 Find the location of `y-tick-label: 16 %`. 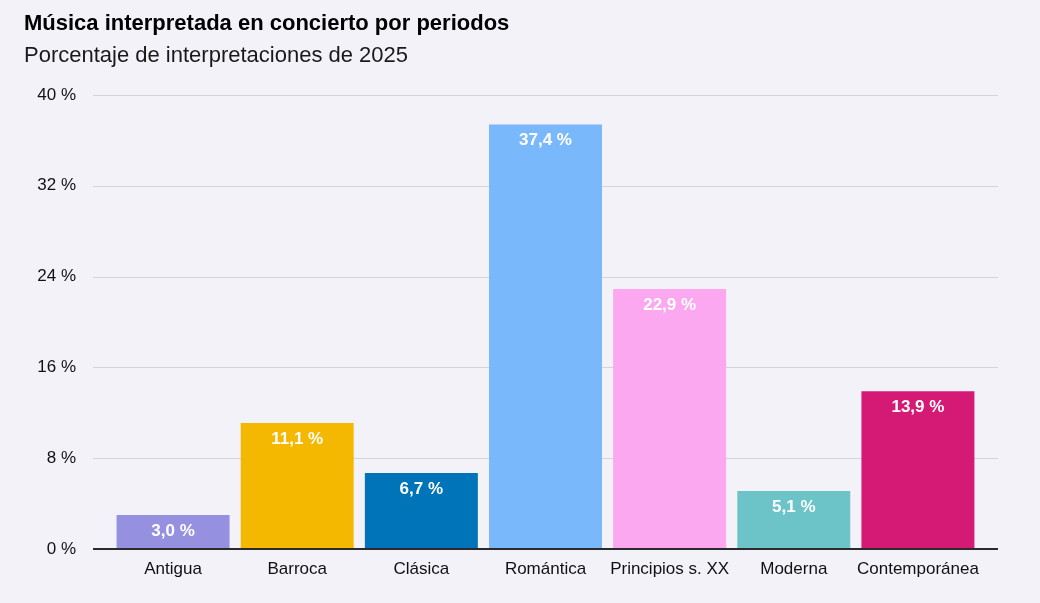

y-tick-label: 16 % is located at coordinates (56, 367).